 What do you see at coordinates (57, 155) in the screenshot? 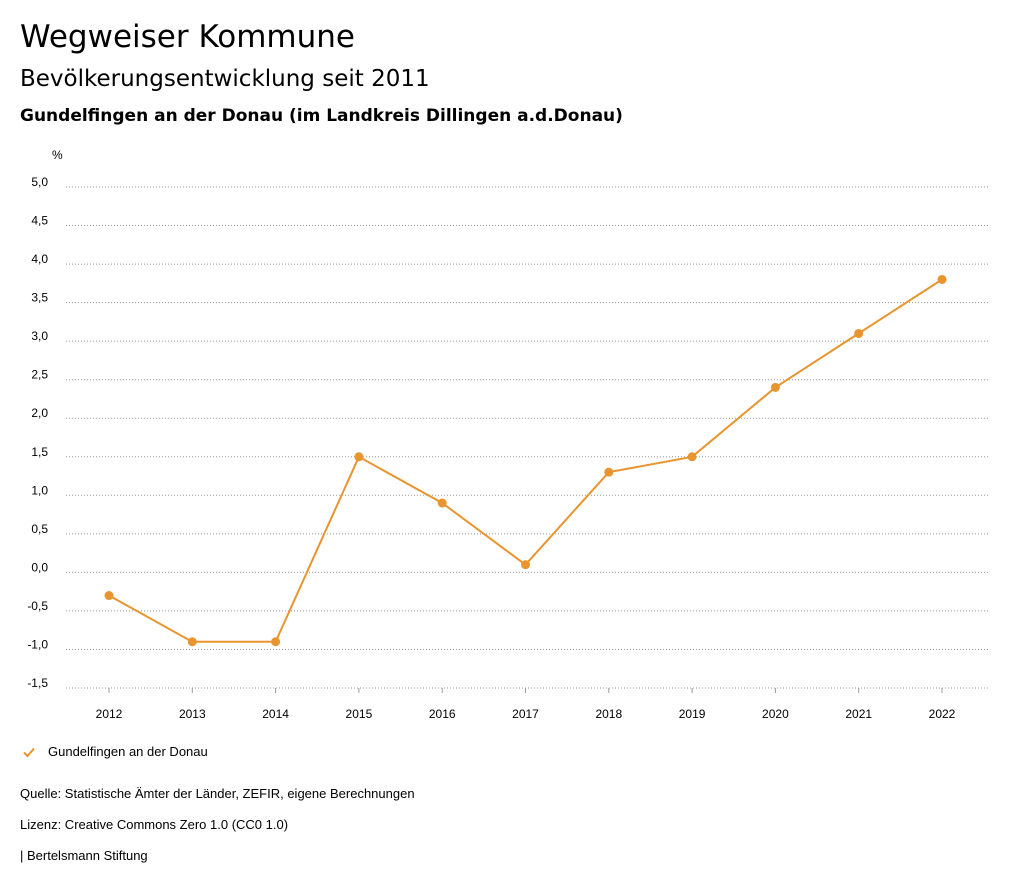
I see `y-unit-label: %` at bounding box center [57, 155].